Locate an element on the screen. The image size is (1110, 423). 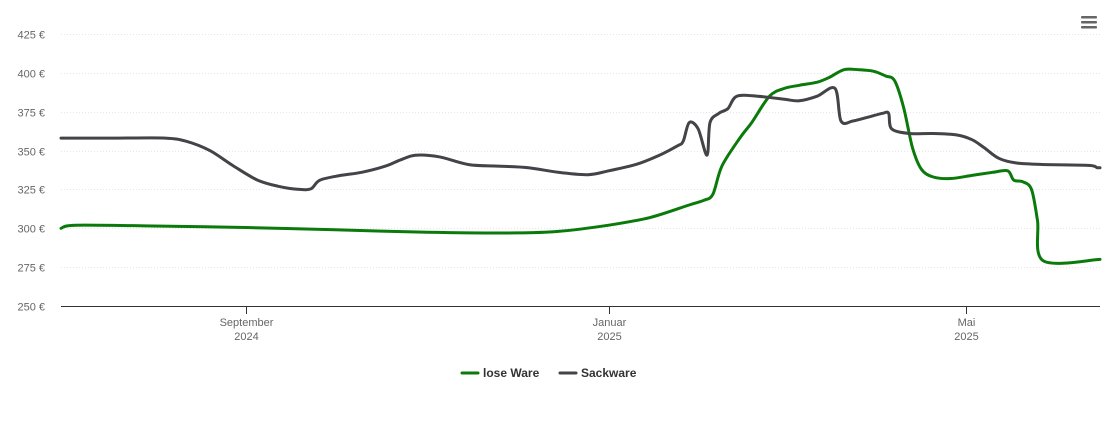
legend-label: Sackware is located at coordinates (609, 373).